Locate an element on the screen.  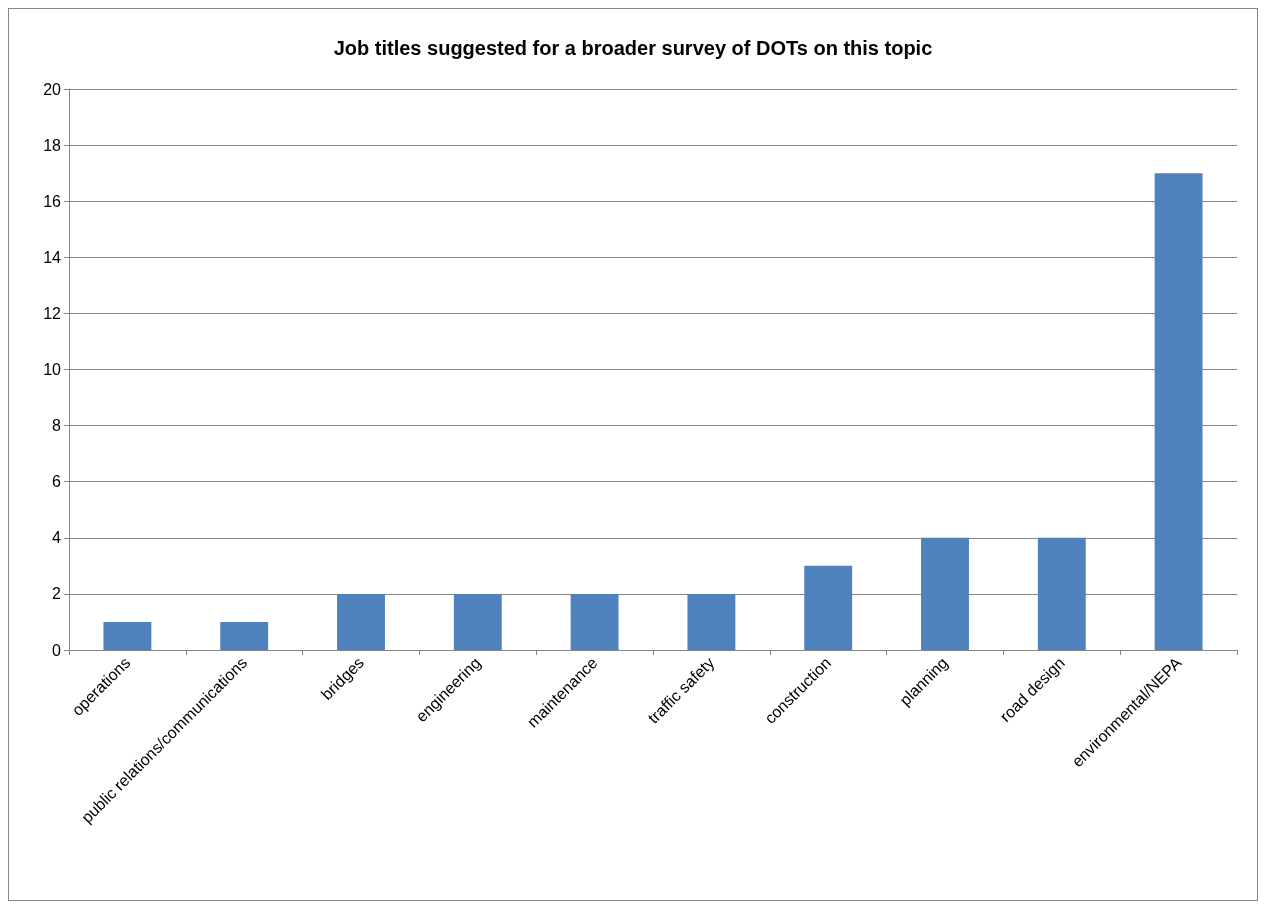
y-tick-label: 10 is located at coordinates (52, 369).